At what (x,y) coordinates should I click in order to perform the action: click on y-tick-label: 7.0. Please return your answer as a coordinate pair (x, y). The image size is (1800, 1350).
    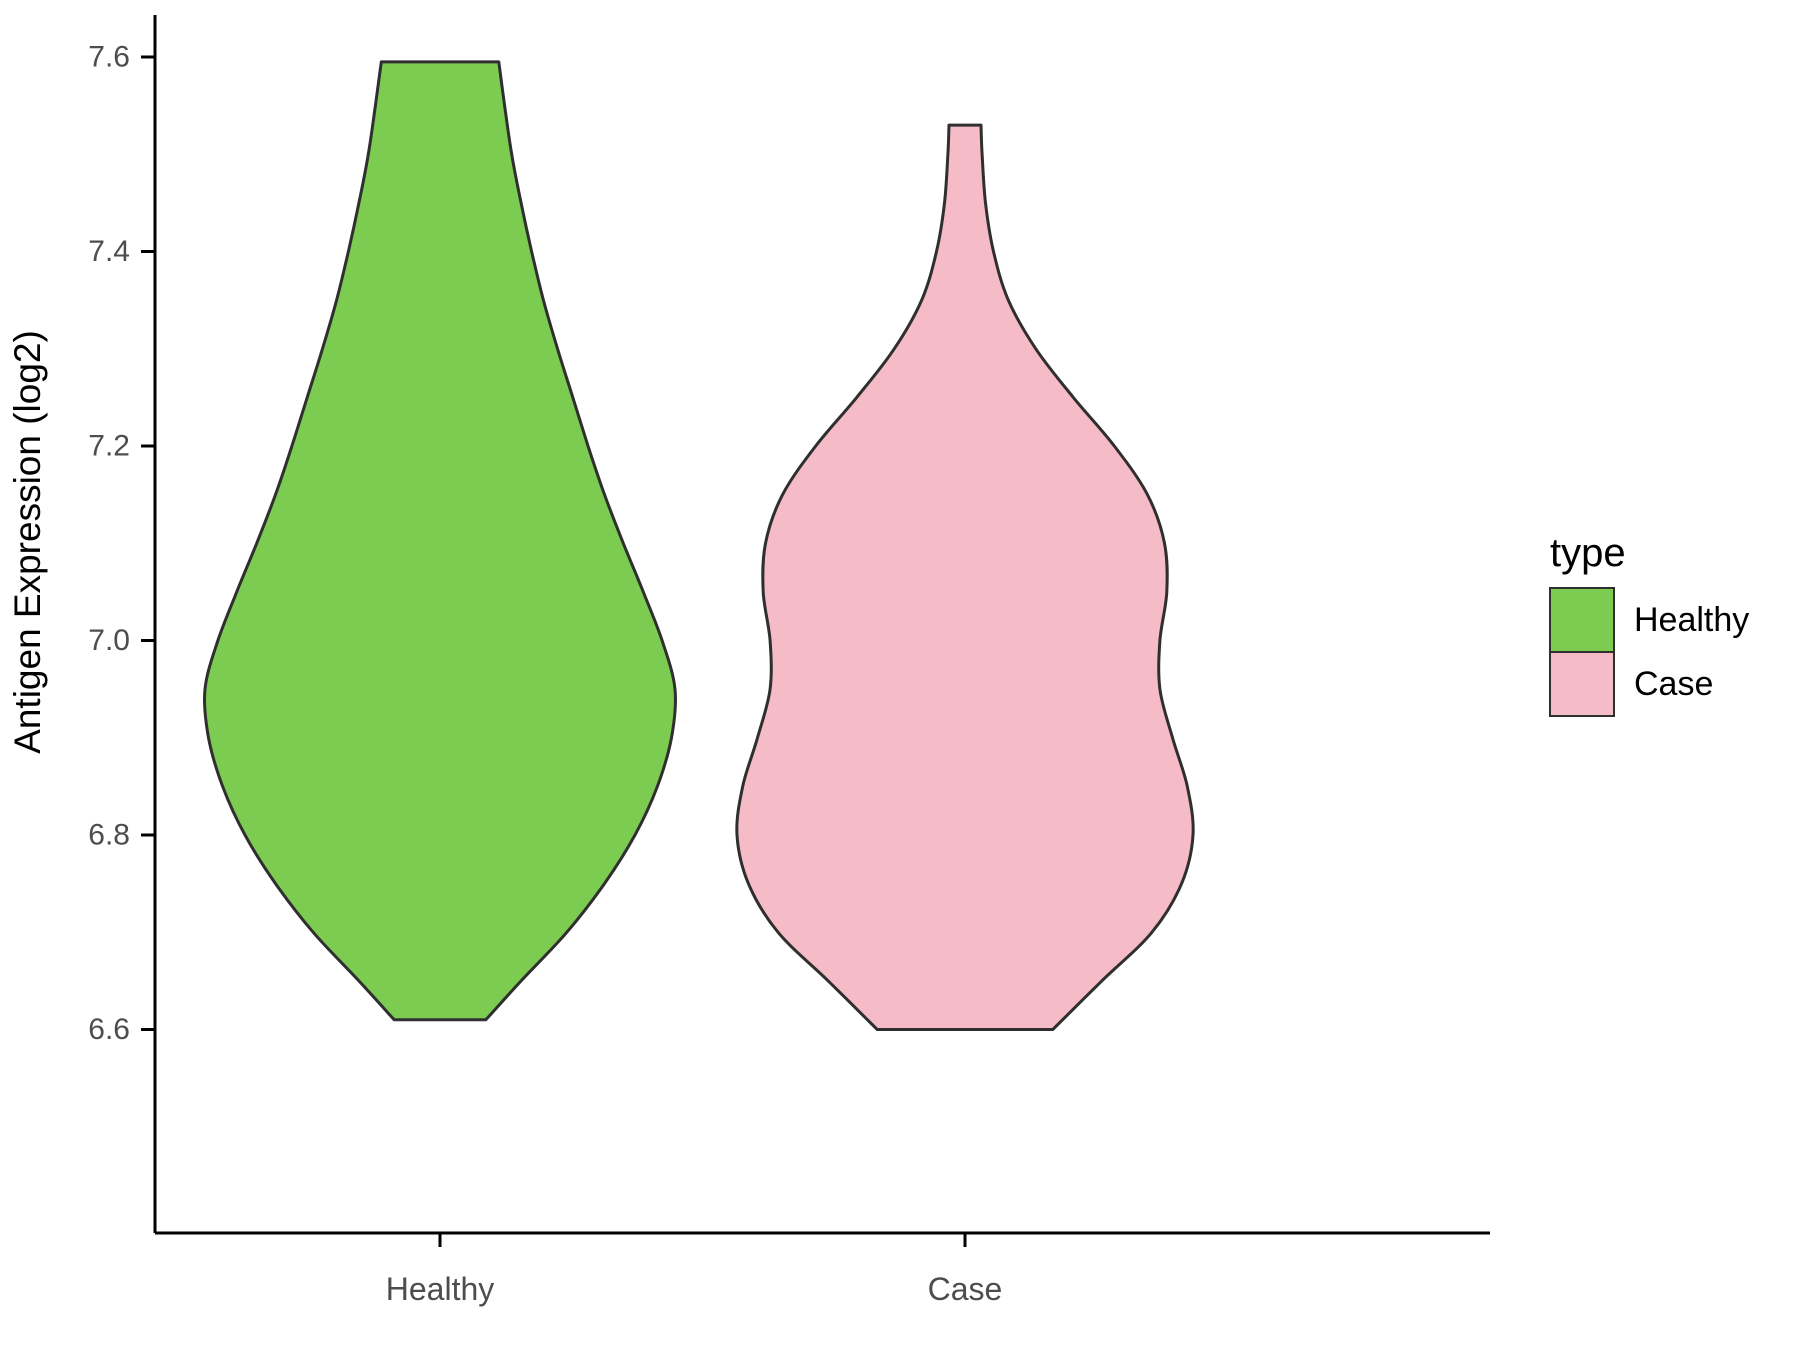
    Looking at the image, I should click on (109, 640).